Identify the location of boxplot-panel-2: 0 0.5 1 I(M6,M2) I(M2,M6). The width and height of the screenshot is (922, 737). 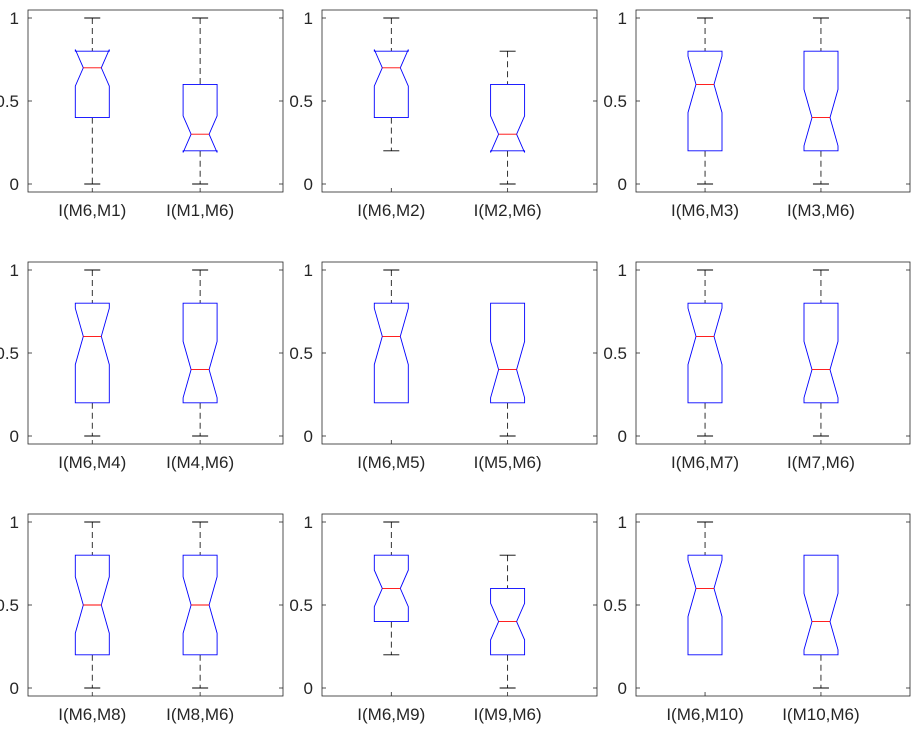
(443, 114).